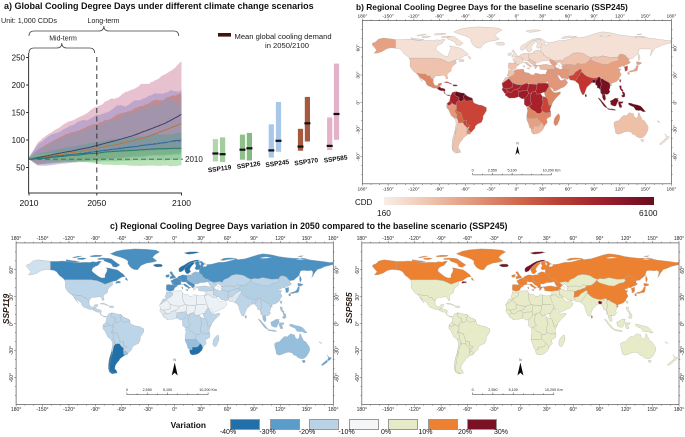 The image size is (685, 437). I want to click on svg-text: 2100, so click(181, 203).